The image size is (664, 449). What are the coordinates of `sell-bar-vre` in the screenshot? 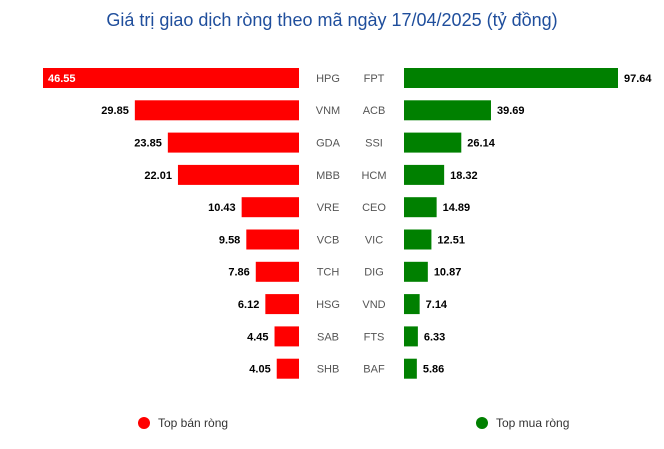 It's located at (270, 207).